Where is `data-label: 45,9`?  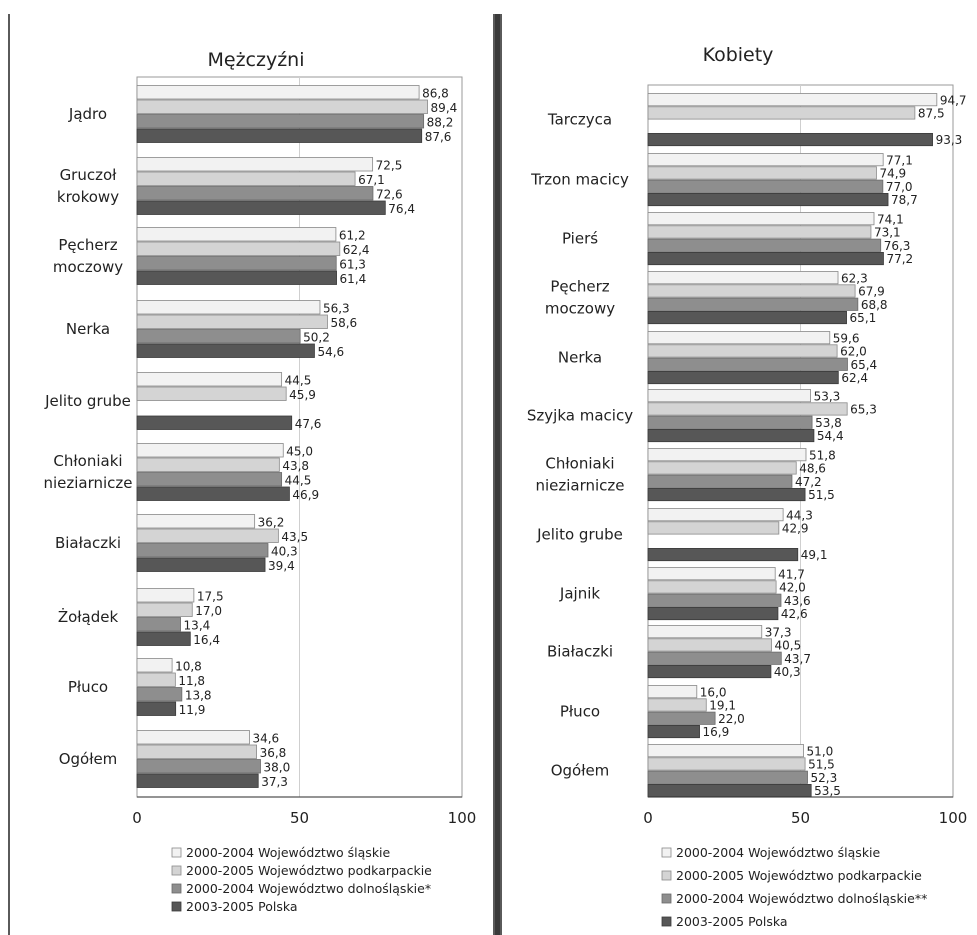 data-label: 45,9 is located at coordinates (302, 395).